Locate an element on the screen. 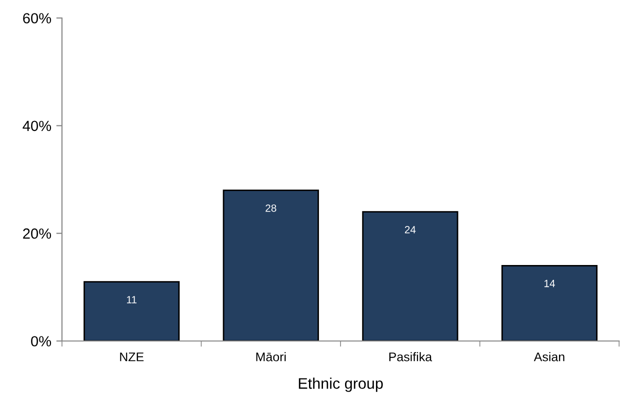 This screenshot has width=626, height=400. y-tick-label: 40% is located at coordinates (37, 126).